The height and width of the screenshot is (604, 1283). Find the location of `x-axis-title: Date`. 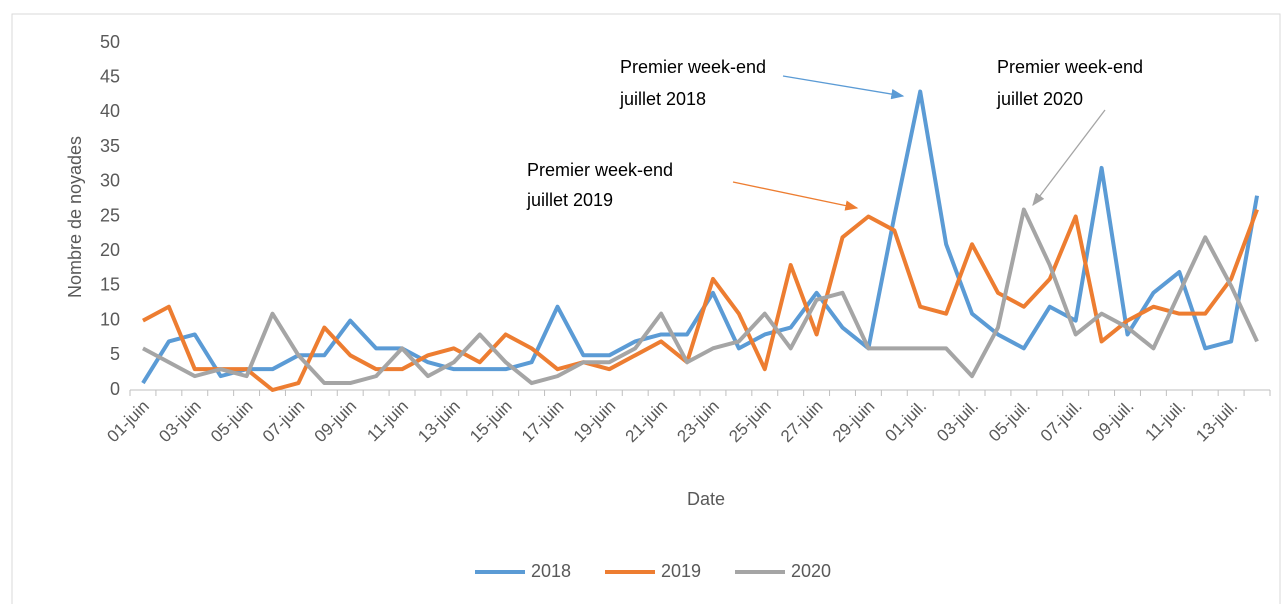

x-axis-title: Date is located at coordinates (706, 499).